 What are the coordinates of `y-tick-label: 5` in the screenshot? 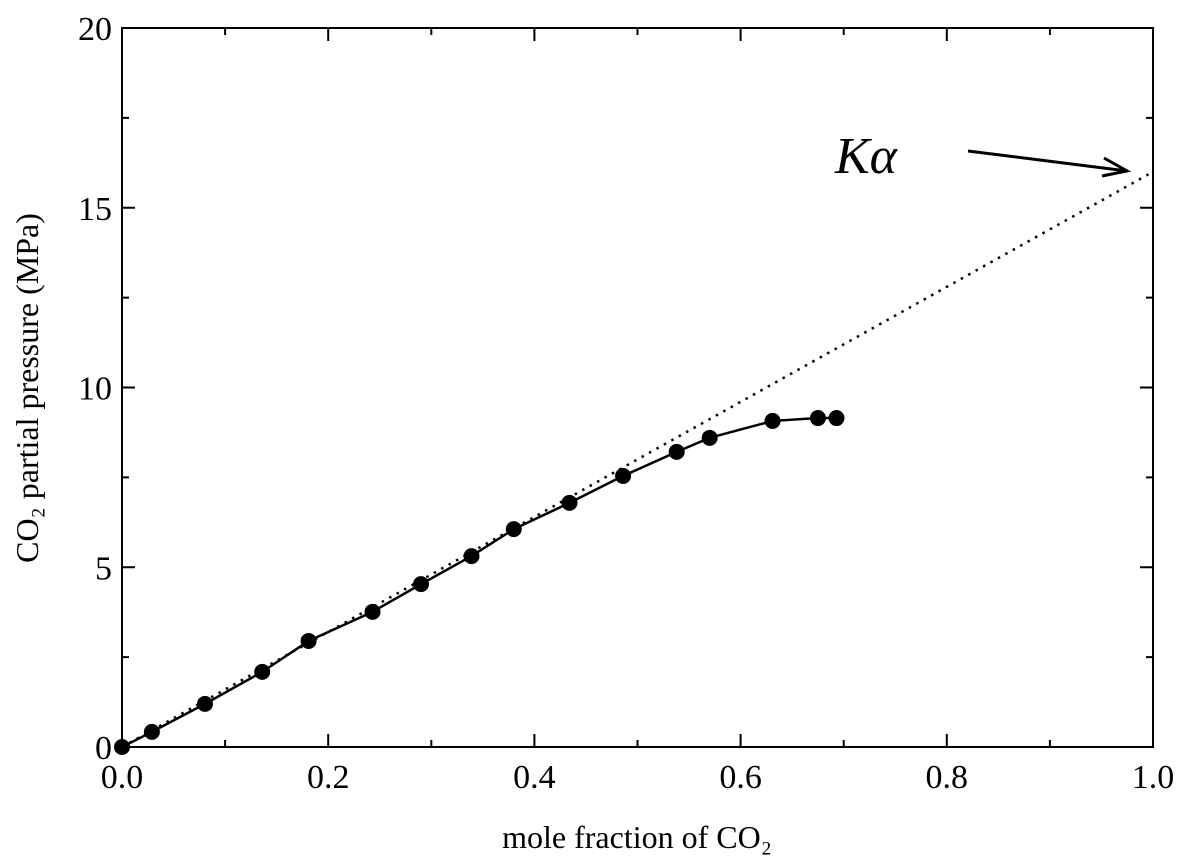 It's located at (103, 568).